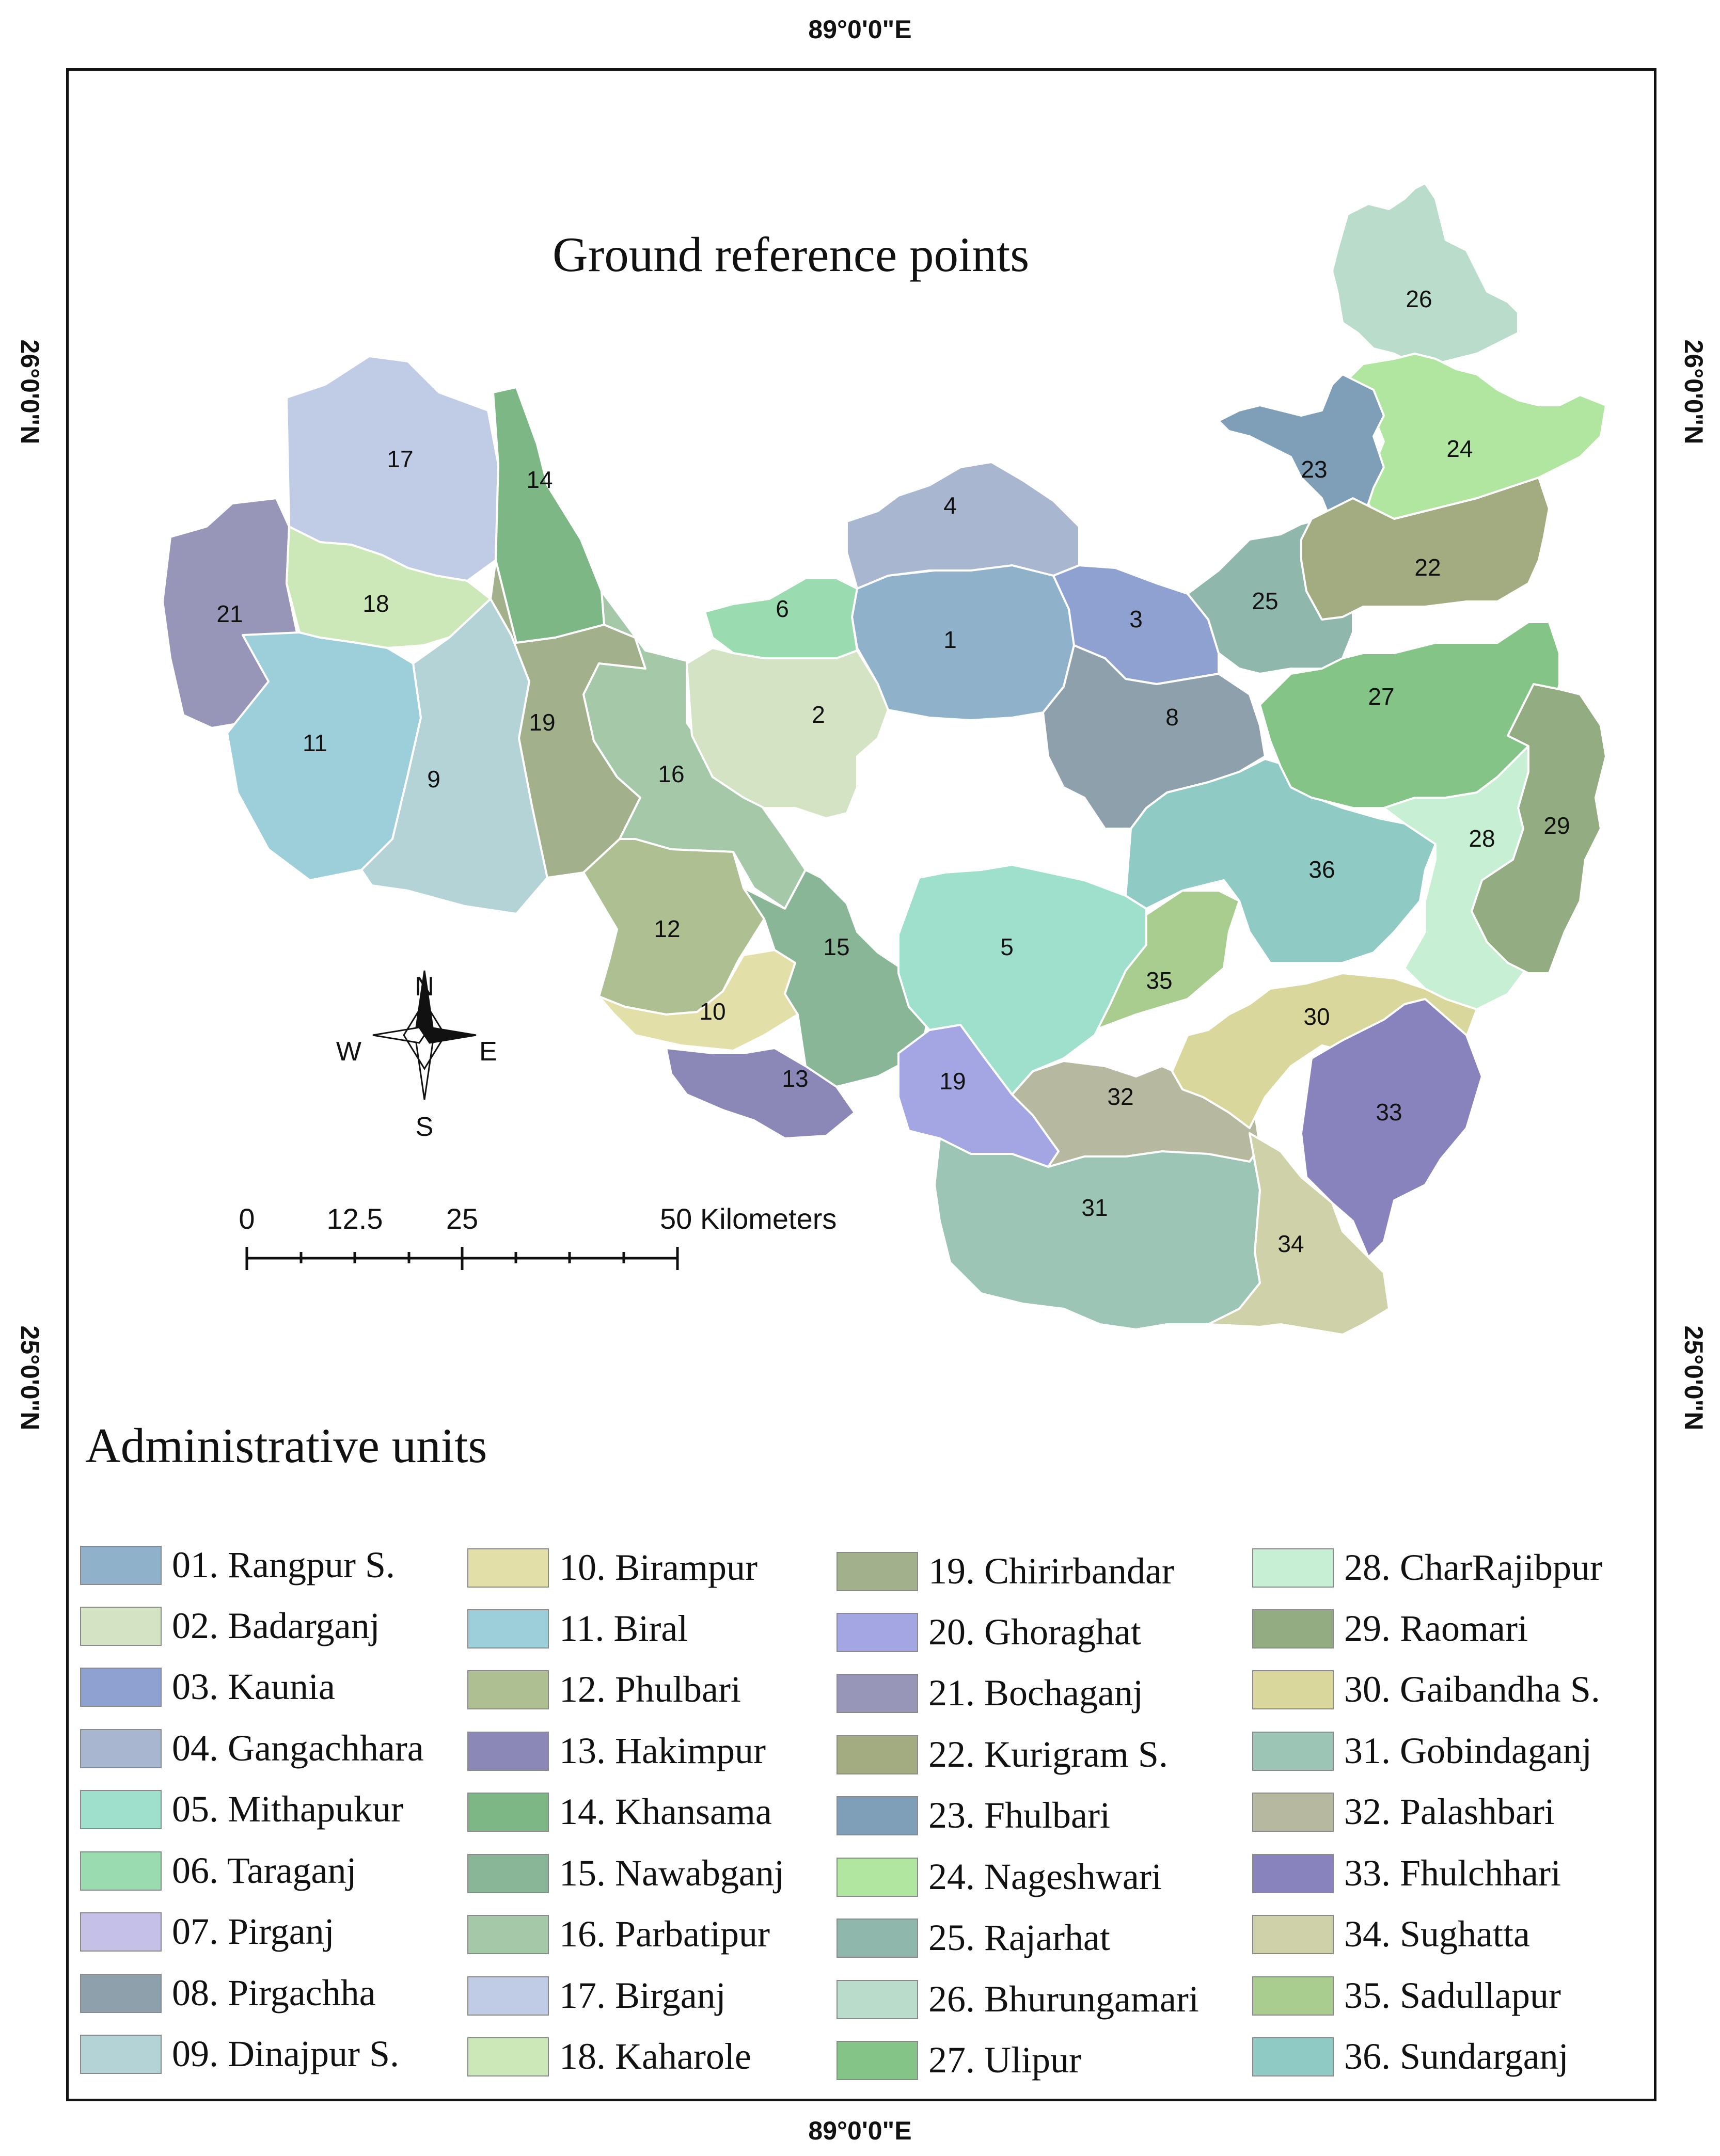 The image size is (1720, 2156). What do you see at coordinates (950, 640) in the screenshot?
I see `map-region-label: 1` at bounding box center [950, 640].